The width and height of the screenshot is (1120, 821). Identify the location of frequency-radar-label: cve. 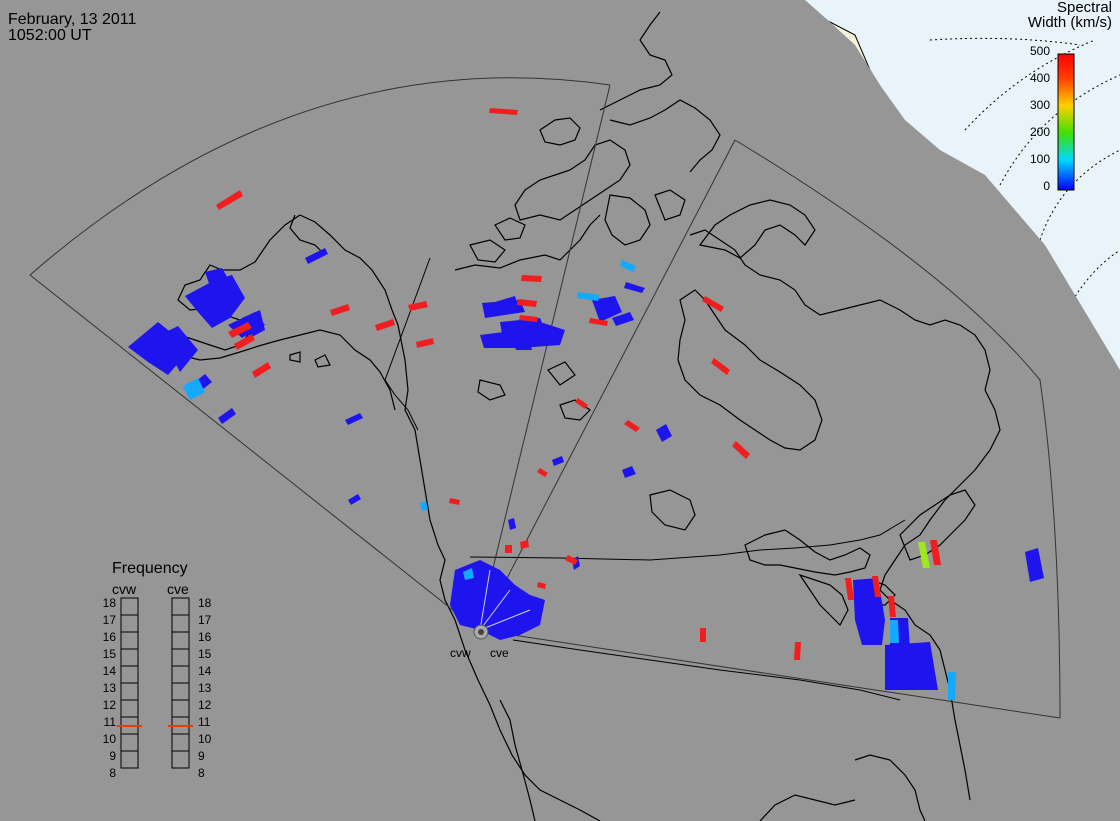
(178, 589).